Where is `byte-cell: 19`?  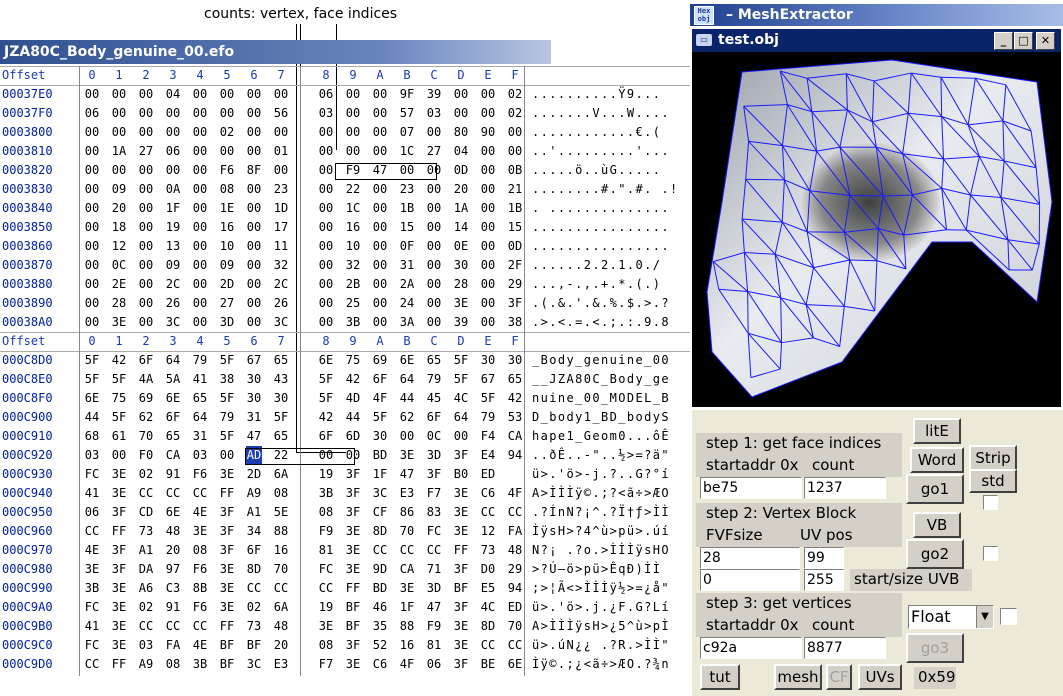
byte-cell: 19 is located at coordinates (326, 607).